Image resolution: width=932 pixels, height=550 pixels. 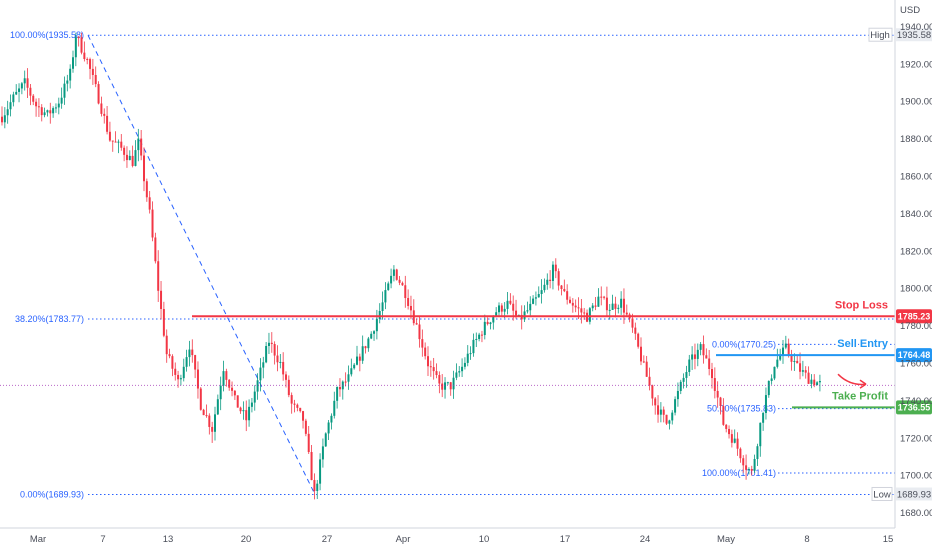 I want to click on price-tick-label: 1900.00, so click(x=916, y=102).